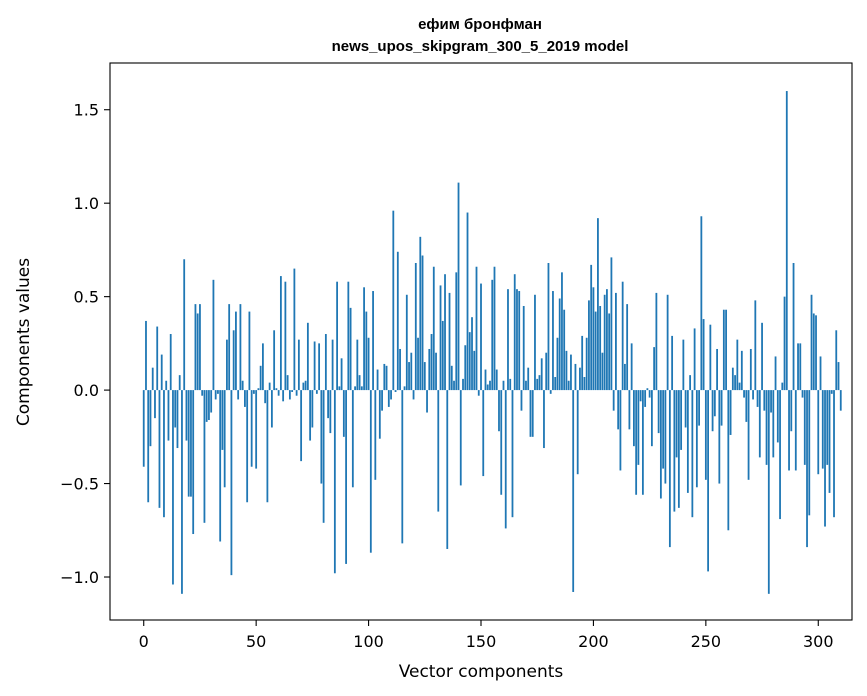 The width and height of the screenshot is (867, 696). I want to click on y-axis-ticks: −1.0 −0.5 0.0 0.5 1.0 1.5, so click(85, 344).